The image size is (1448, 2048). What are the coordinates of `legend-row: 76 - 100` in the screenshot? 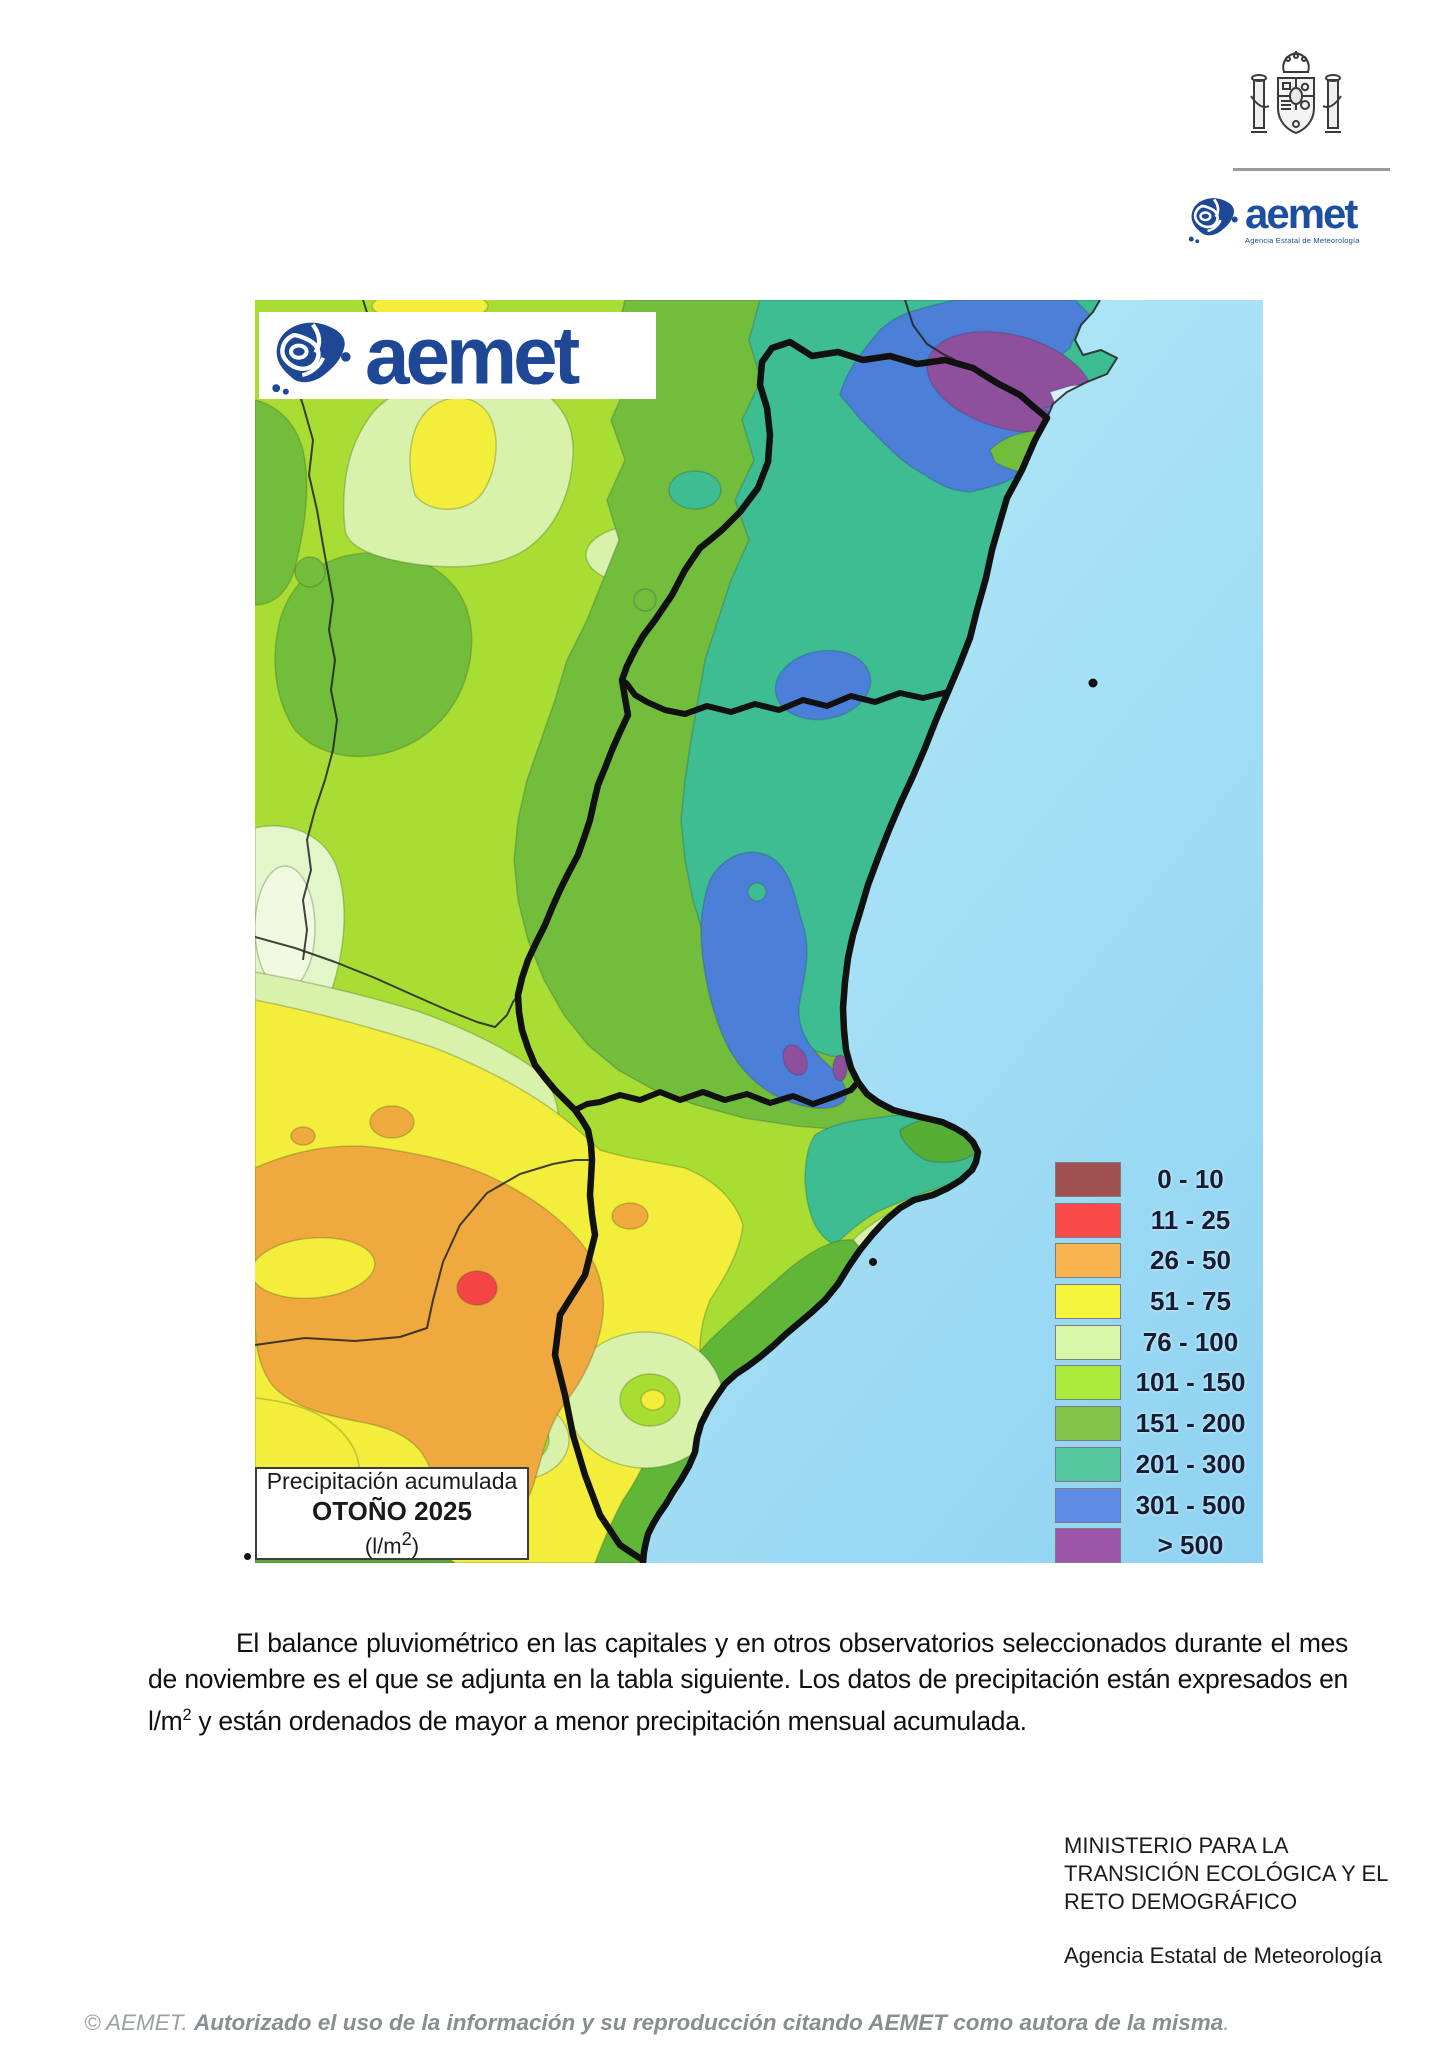 It's located at (1157, 1342).